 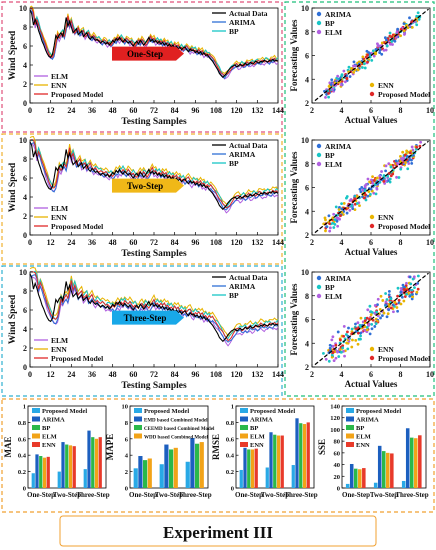 What do you see at coordinates (244, 436) in the screenshot?
I see `legend-swatch` at bounding box center [244, 436].